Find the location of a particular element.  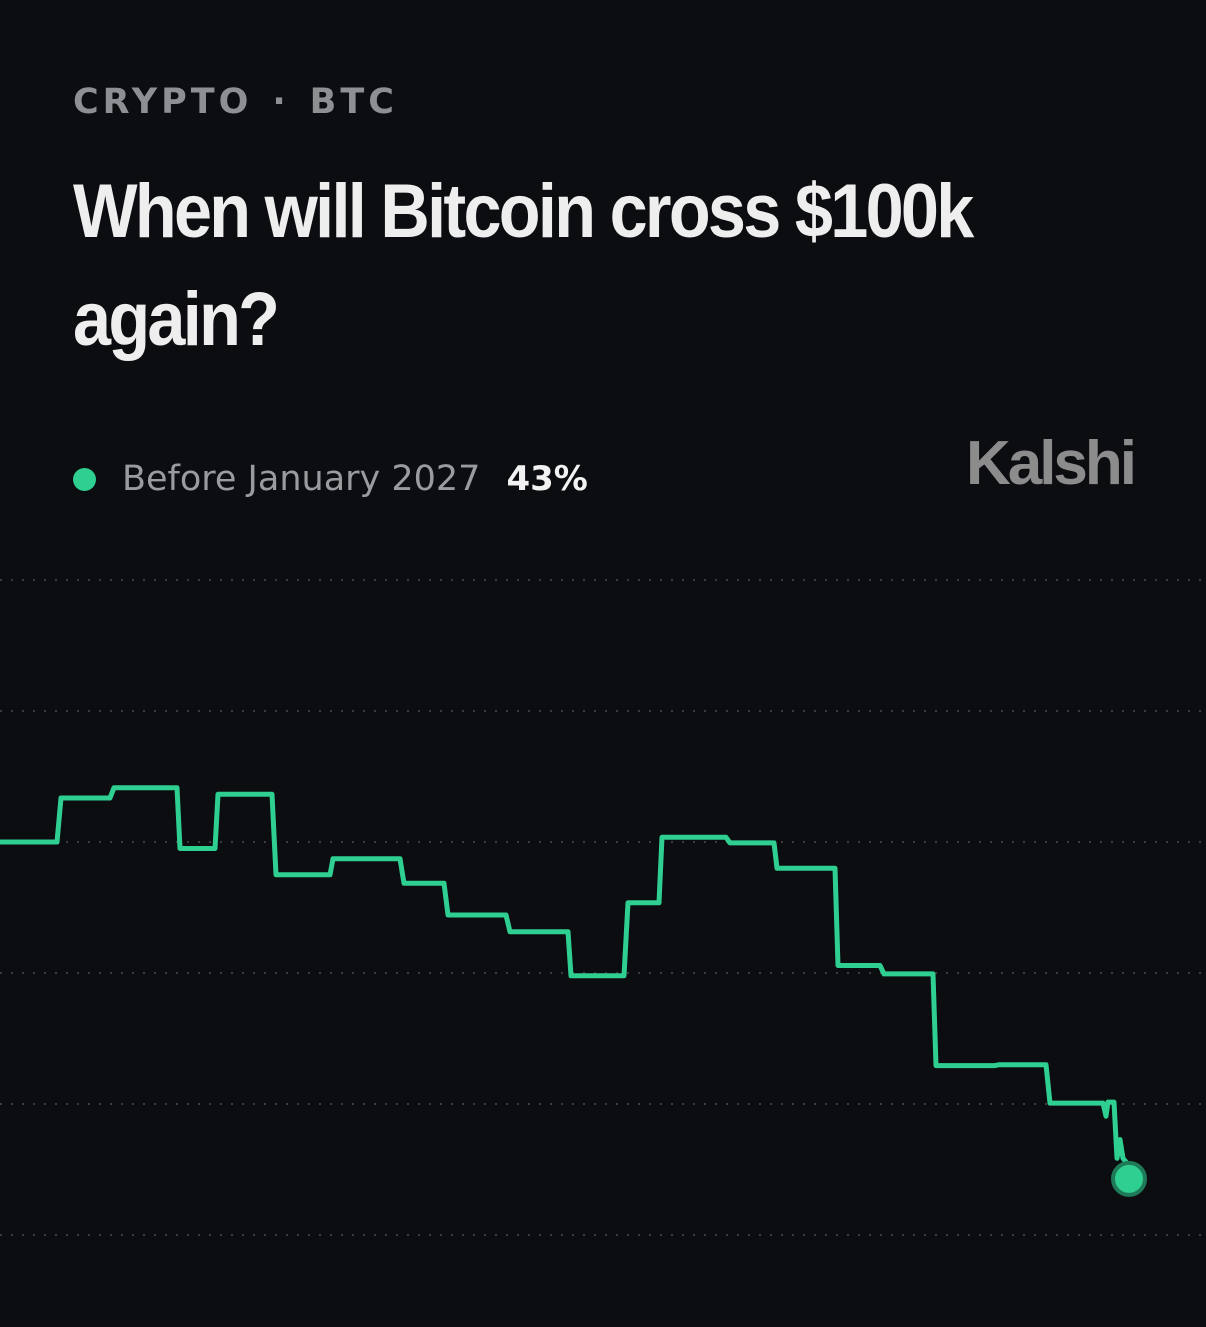

legend-value: 43% is located at coordinates (547, 479).